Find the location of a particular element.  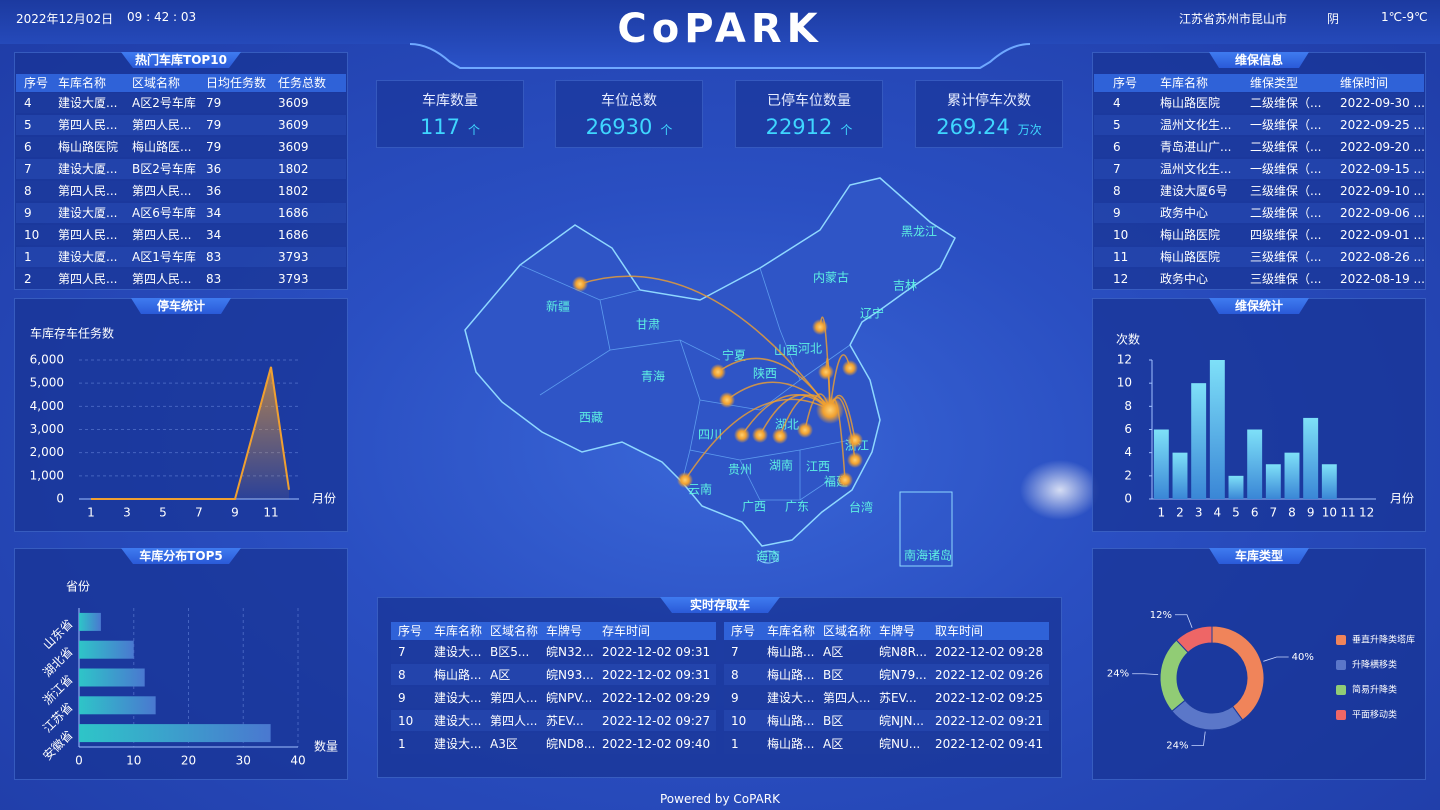

legend-label: 垂直升降类塔库 is located at coordinates (1383, 640).